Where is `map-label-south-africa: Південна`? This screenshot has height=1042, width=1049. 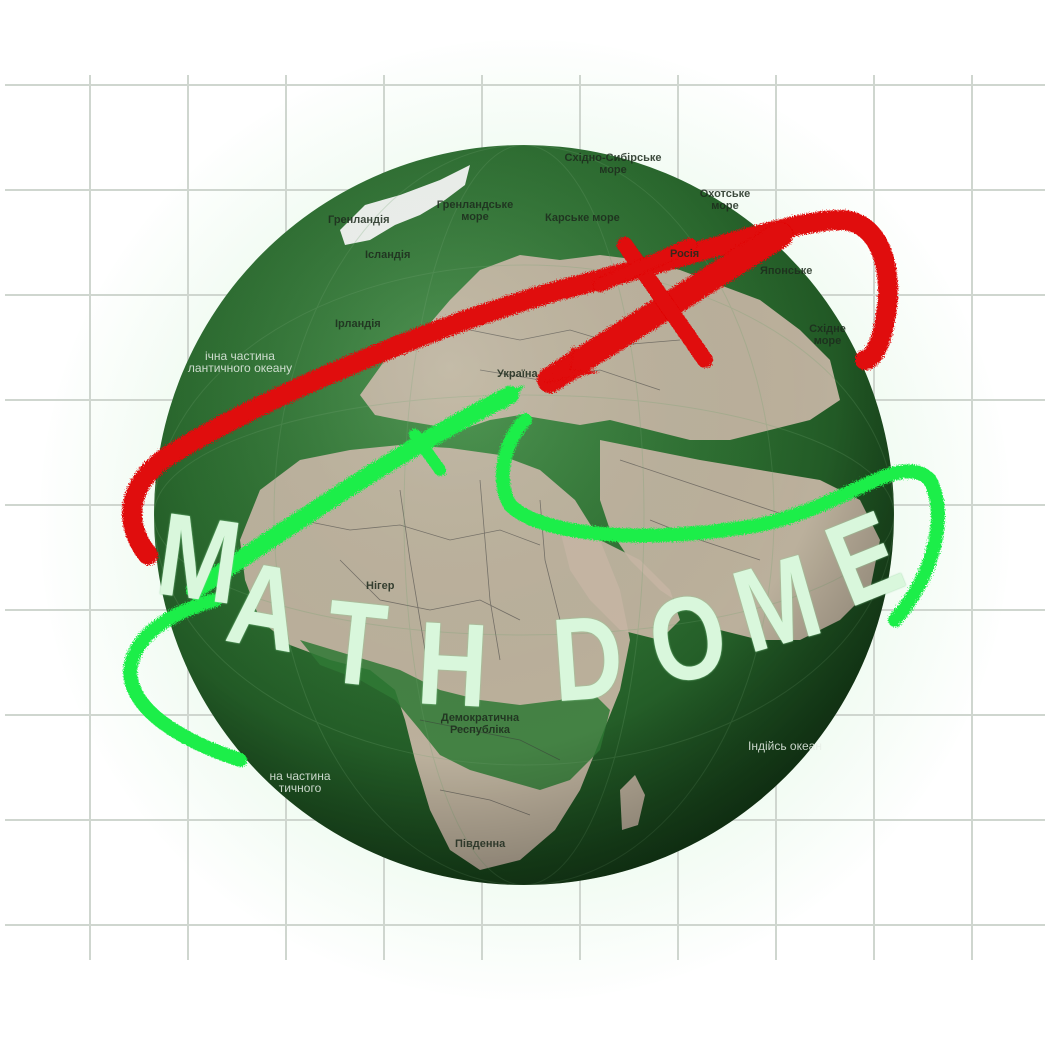
map-label-south-africa: Південна is located at coordinates (480, 844).